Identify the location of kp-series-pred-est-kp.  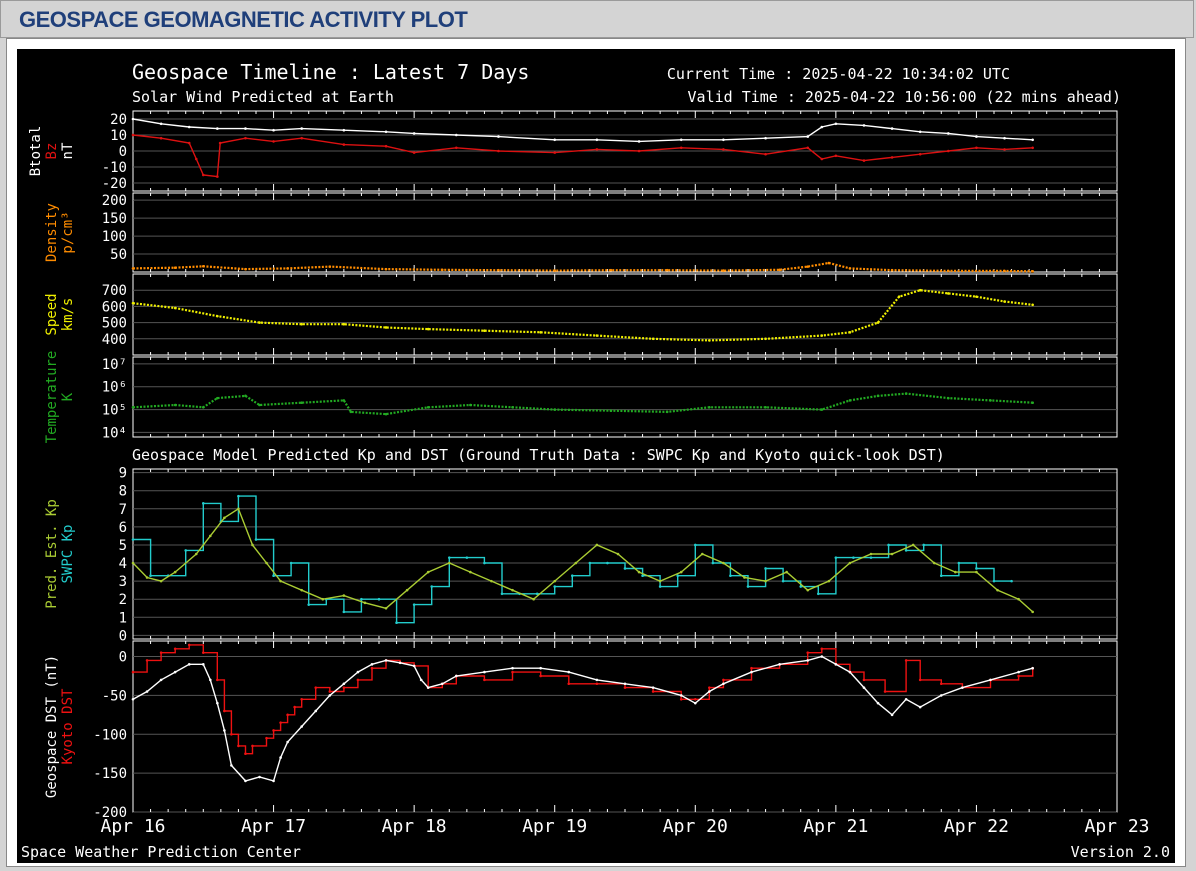
(583, 560).